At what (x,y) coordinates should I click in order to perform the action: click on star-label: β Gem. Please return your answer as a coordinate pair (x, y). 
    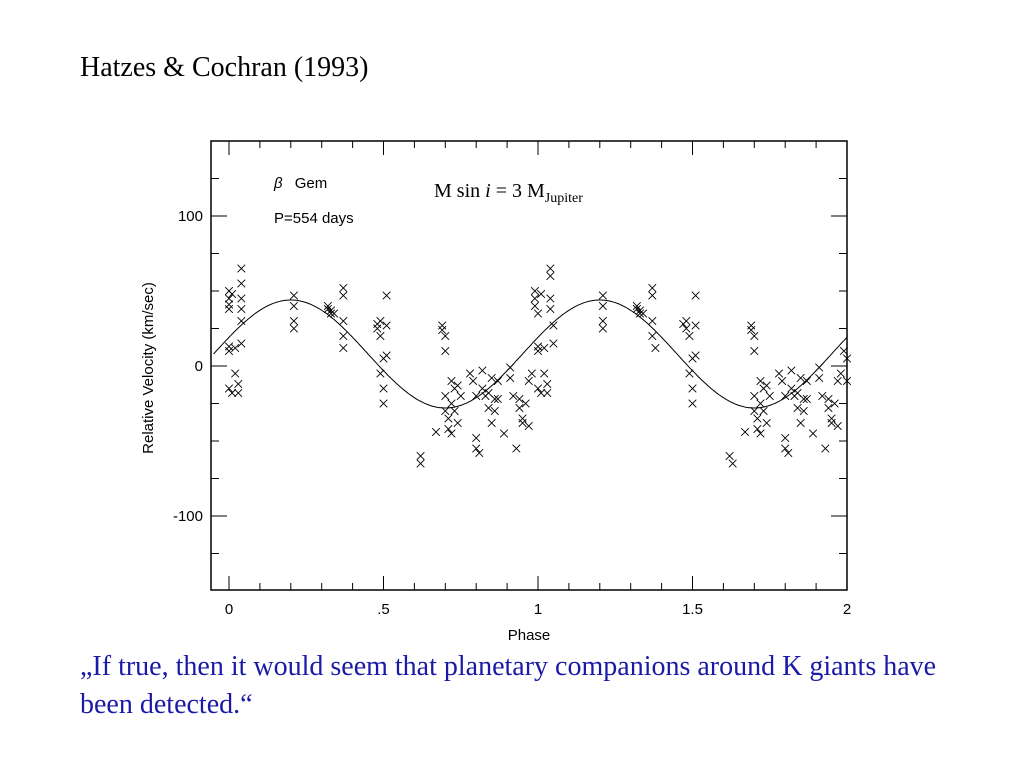
    Looking at the image, I should click on (300, 183).